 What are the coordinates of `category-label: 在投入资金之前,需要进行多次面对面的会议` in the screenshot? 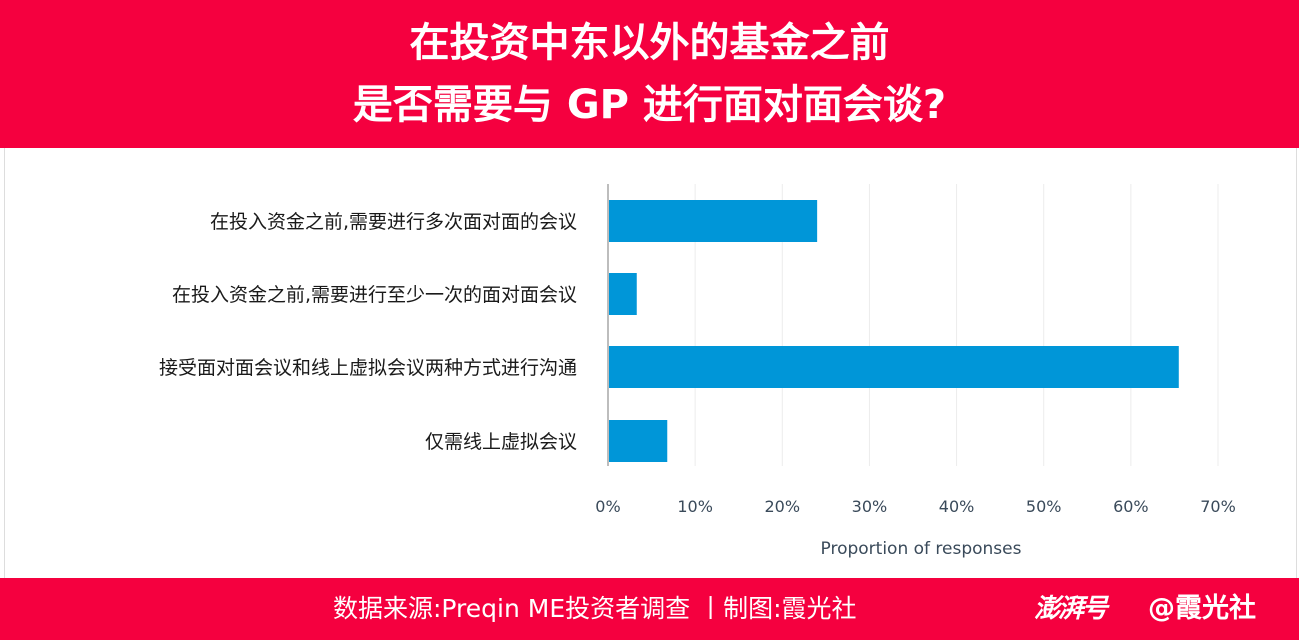 It's located at (393, 222).